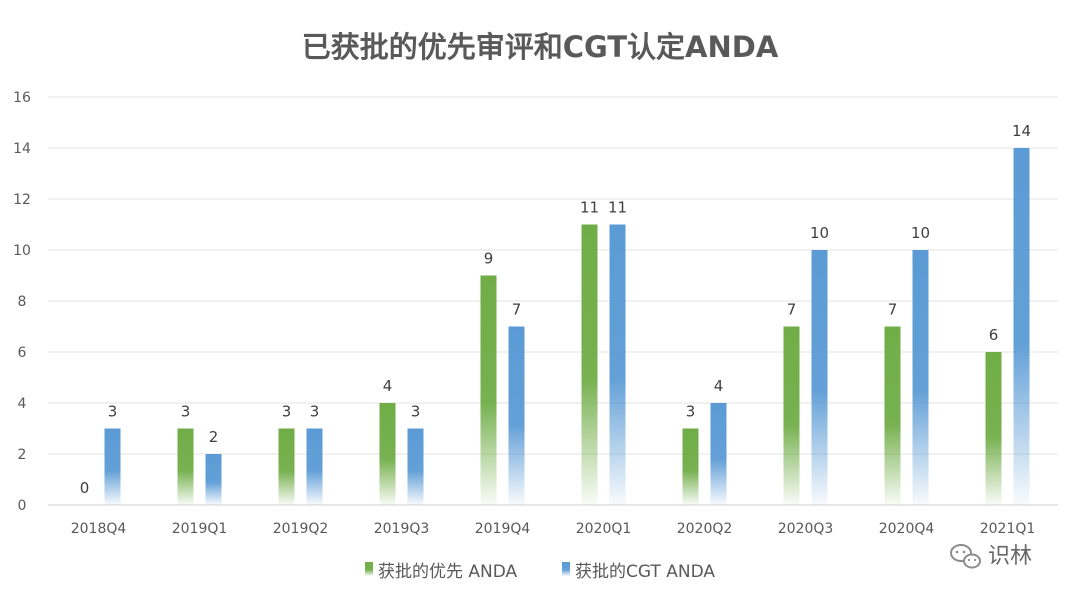 The image size is (1080, 606). I want to click on x-tick-label: 2019Q1, so click(200, 529).